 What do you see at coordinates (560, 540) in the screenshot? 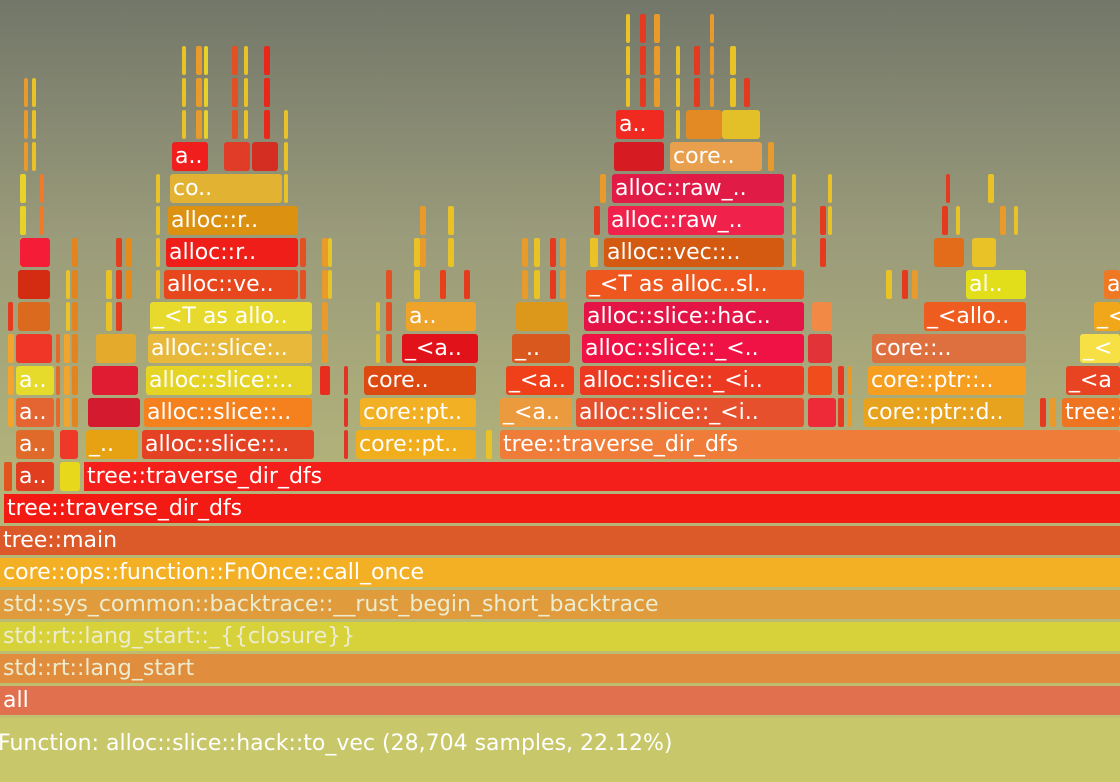
I see `flame-frame: tree::main` at bounding box center [560, 540].